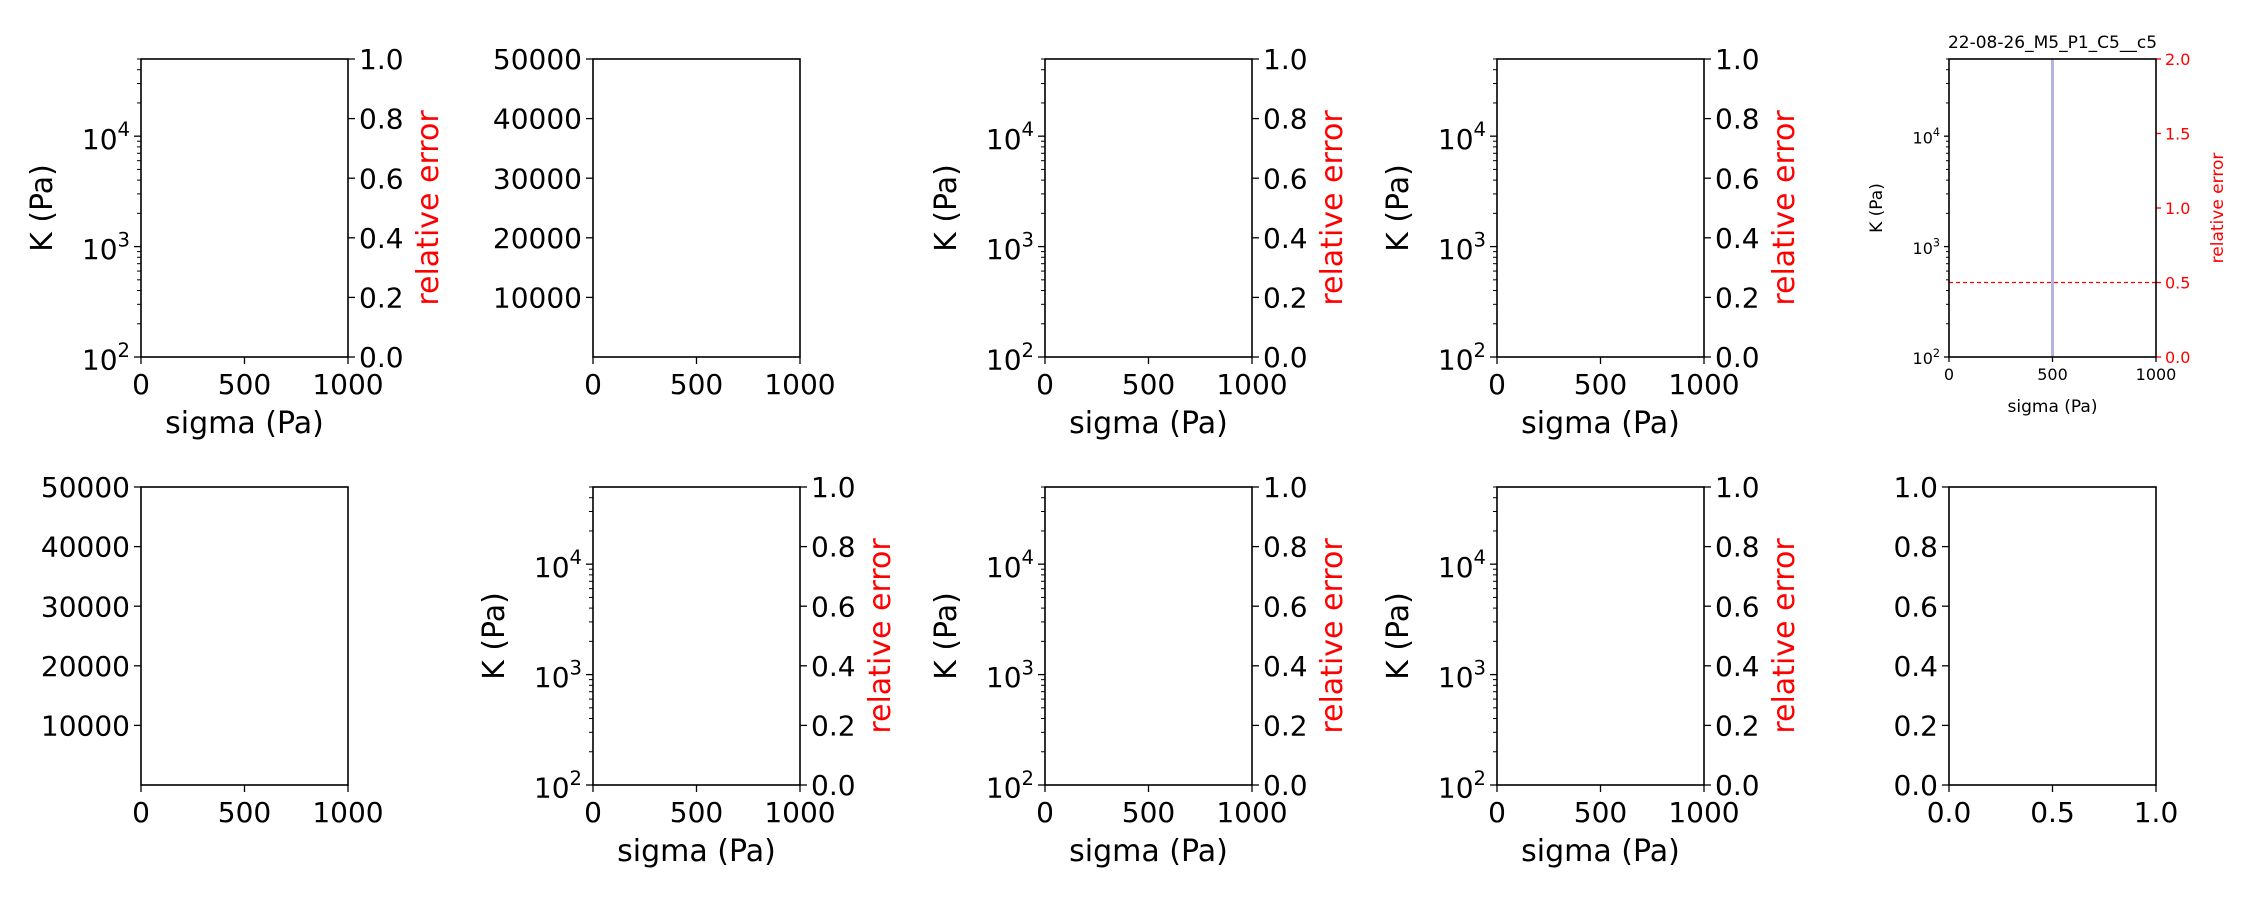  What do you see at coordinates (1915, 725) in the screenshot?
I see `y-tick-label: 0.2` at bounding box center [1915, 725].